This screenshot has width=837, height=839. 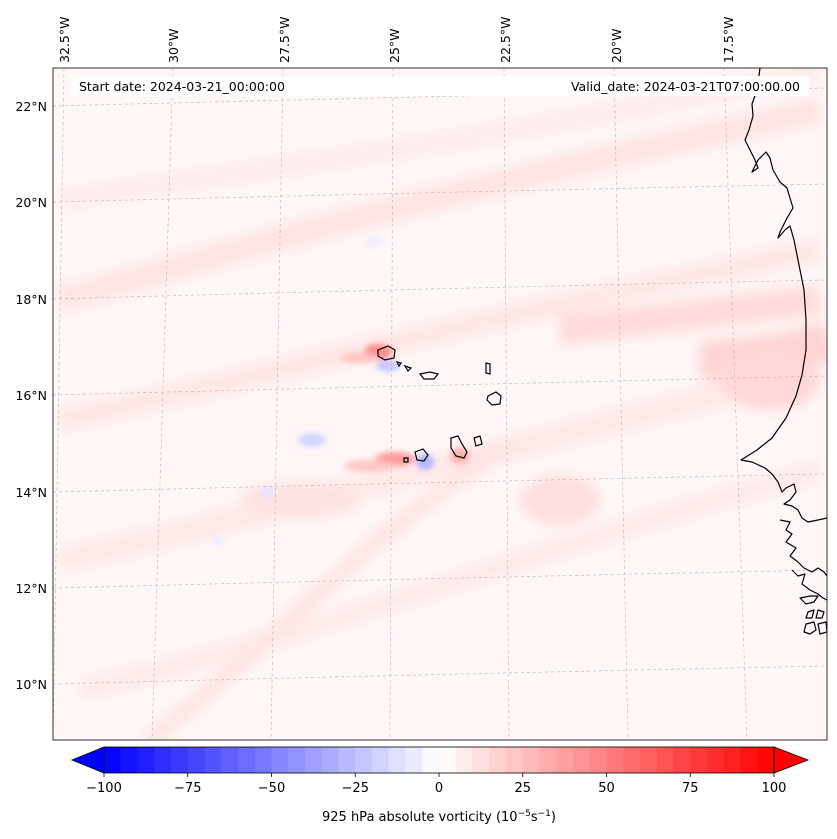 What do you see at coordinates (616, 45) in the screenshot?
I see `lon-label: 20°W` at bounding box center [616, 45].